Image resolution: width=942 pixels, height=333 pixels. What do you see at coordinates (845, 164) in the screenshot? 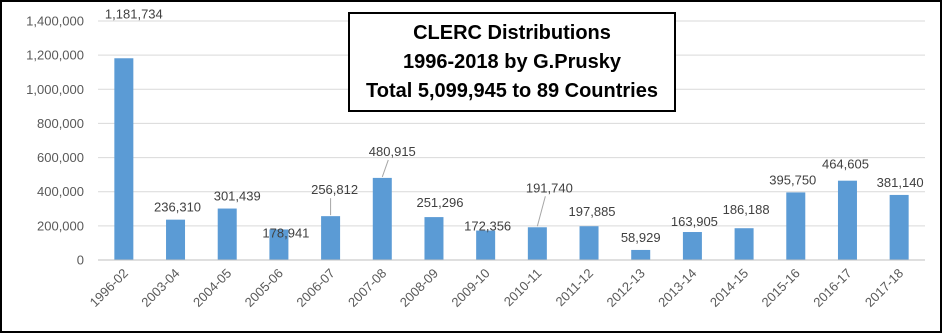
I see `data-label-2016-17: 464,605` at bounding box center [845, 164].